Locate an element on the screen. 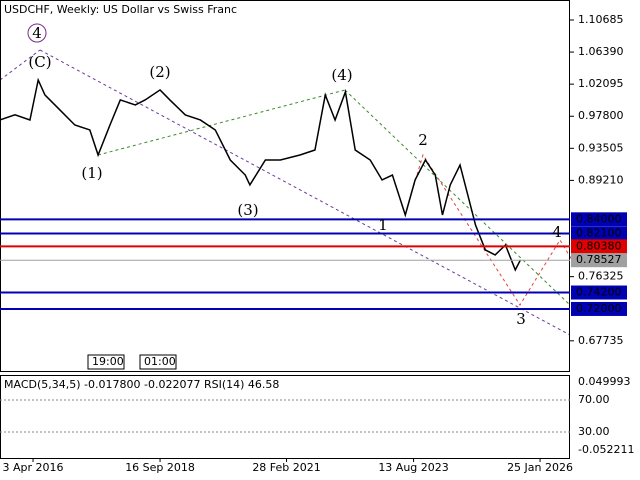  current-price-line-label: 0.78527 is located at coordinates (599, 259).